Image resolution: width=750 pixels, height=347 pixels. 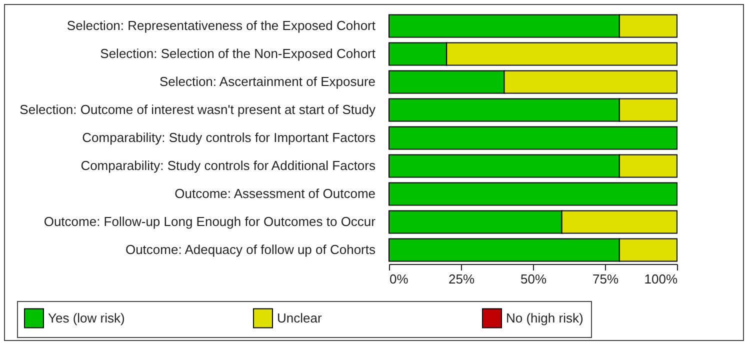 What do you see at coordinates (461, 279) in the screenshot?
I see `x-tick-label: 25%` at bounding box center [461, 279].